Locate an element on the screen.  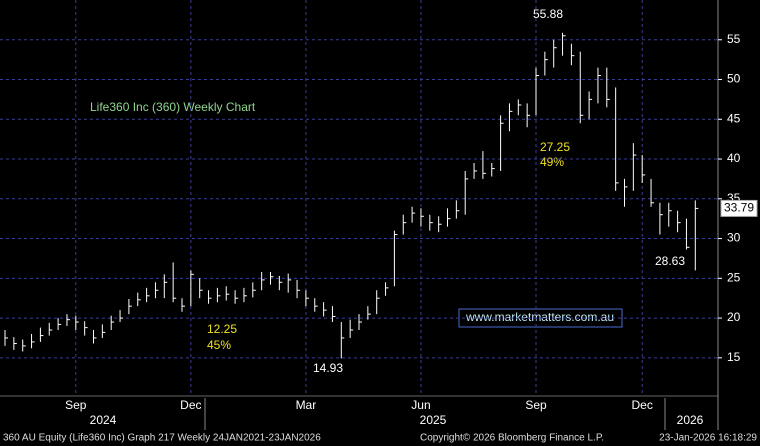
x-tick-label: Mar is located at coordinates (306, 405).